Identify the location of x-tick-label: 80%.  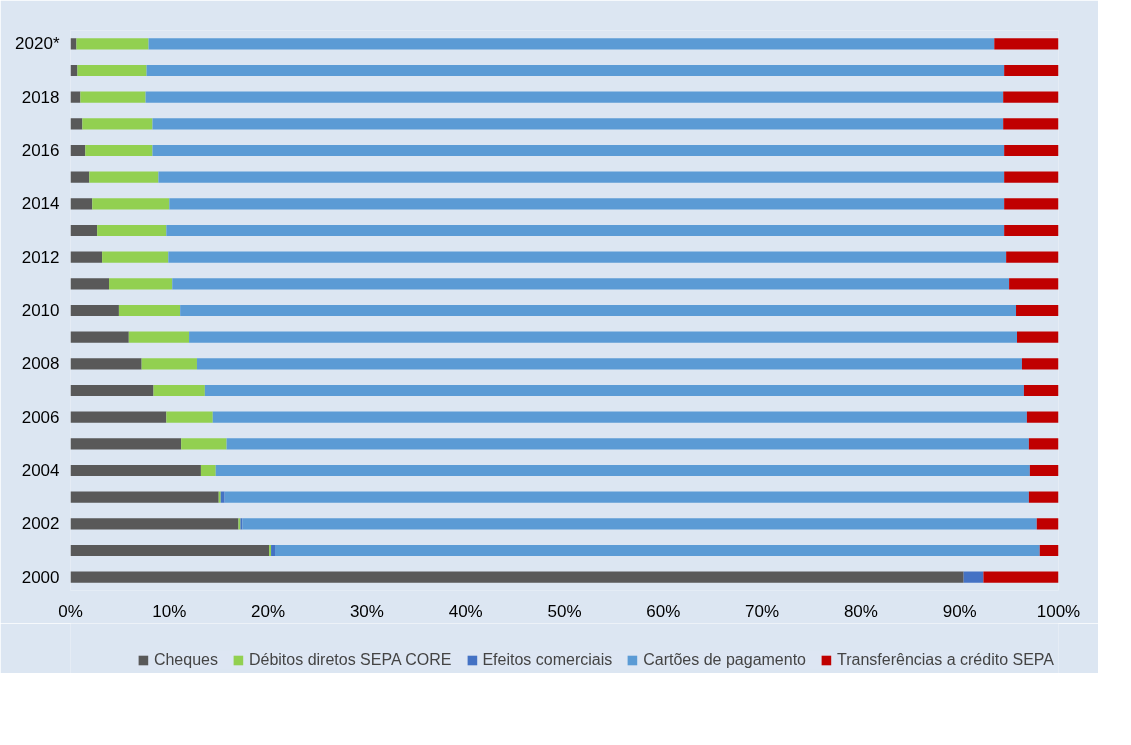
(860, 611).